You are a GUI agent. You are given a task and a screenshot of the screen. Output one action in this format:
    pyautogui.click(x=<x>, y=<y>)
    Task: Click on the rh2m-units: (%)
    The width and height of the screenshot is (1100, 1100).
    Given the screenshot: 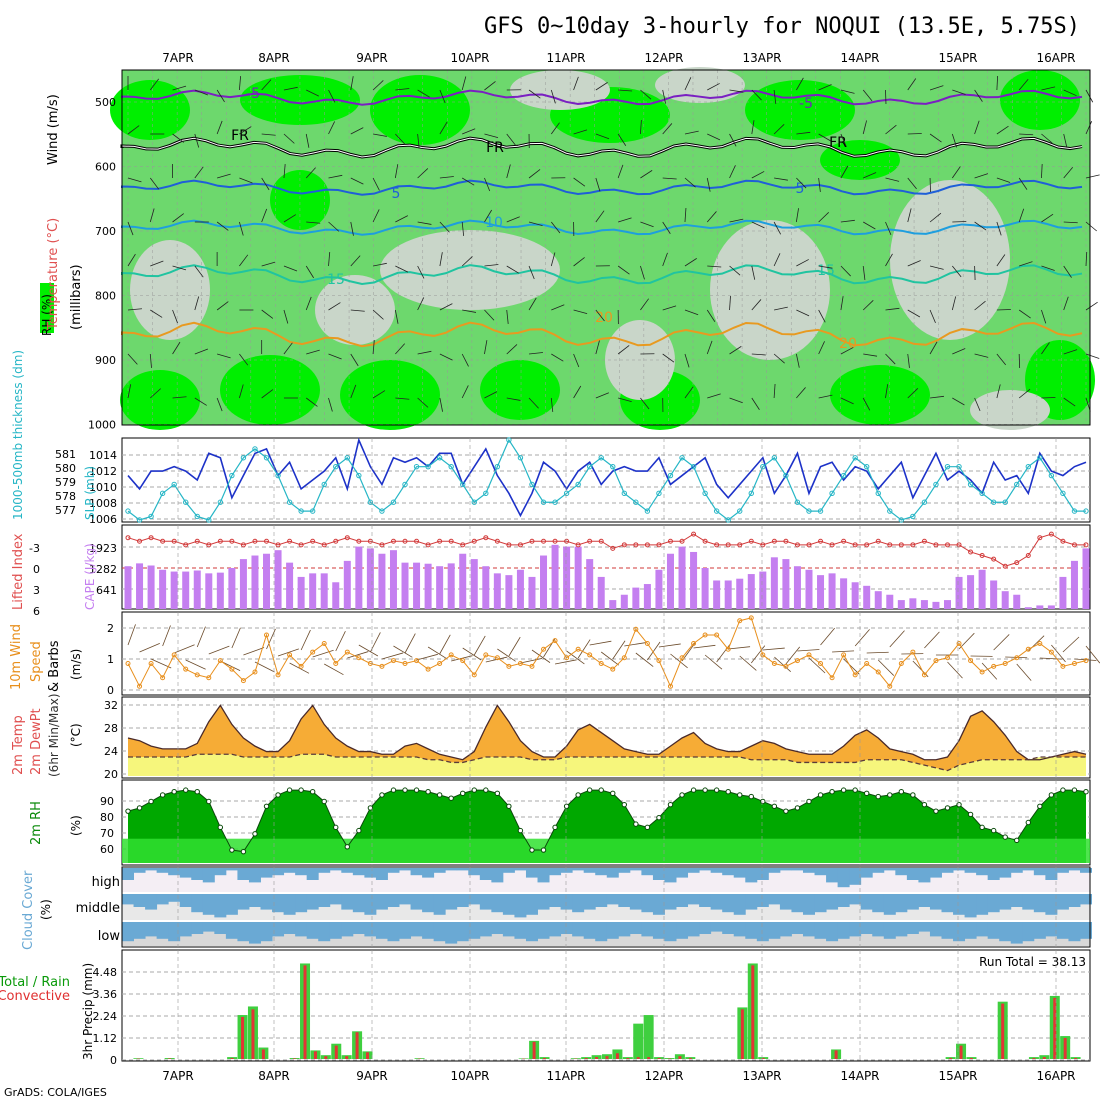 What is the action you would take?
    pyautogui.click(x=76, y=825)
    